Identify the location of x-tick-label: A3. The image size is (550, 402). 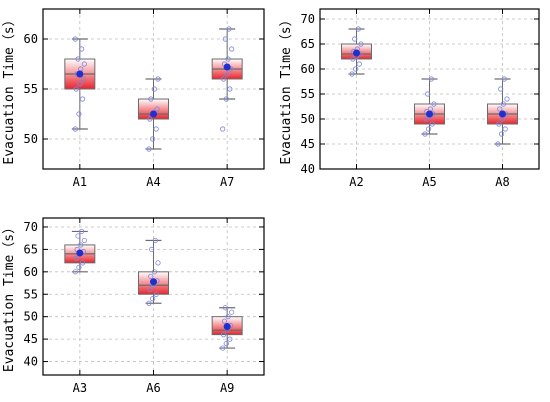
(80, 388).